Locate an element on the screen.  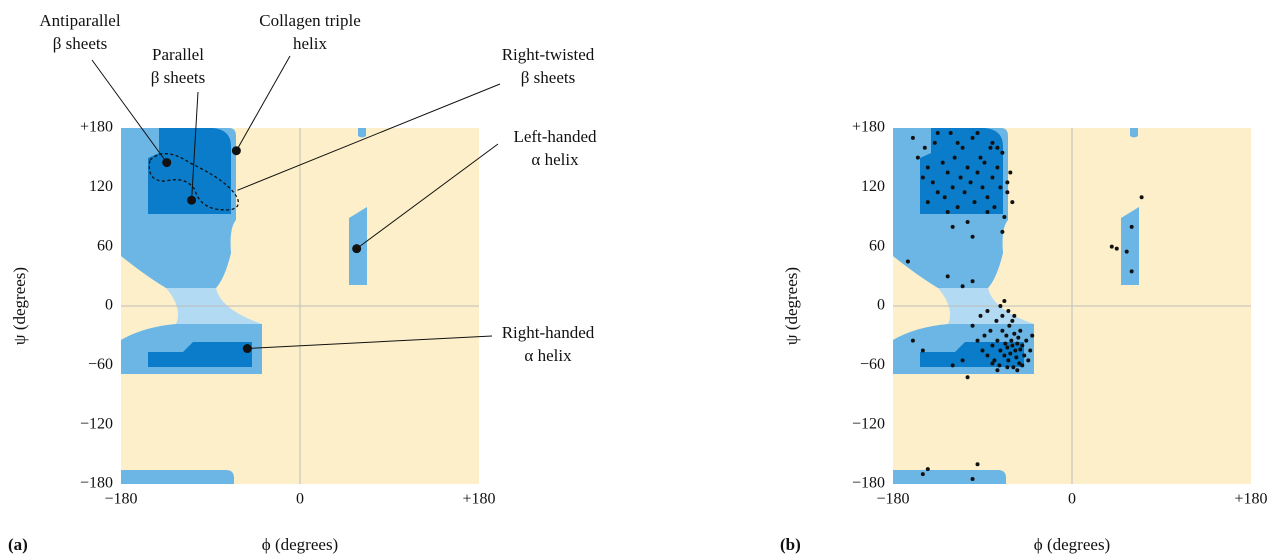
panel-label: (a) is located at coordinates (18, 544).